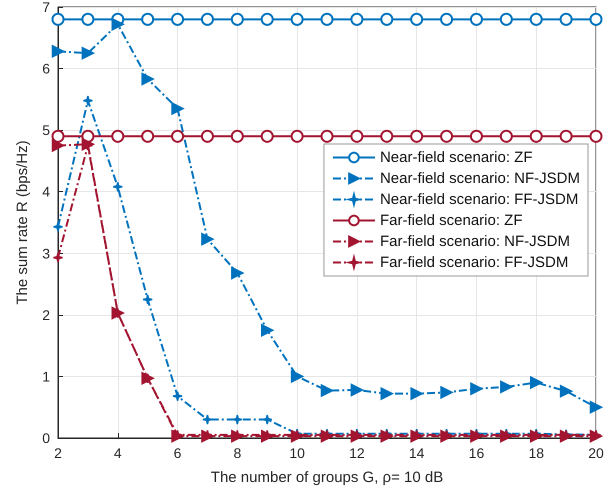 Image resolution: width=610 pixels, height=499 pixels. Describe the element at coordinates (474, 262) in the screenshot. I see `legend-label: Far-field scenario: FF-JSDM` at that location.